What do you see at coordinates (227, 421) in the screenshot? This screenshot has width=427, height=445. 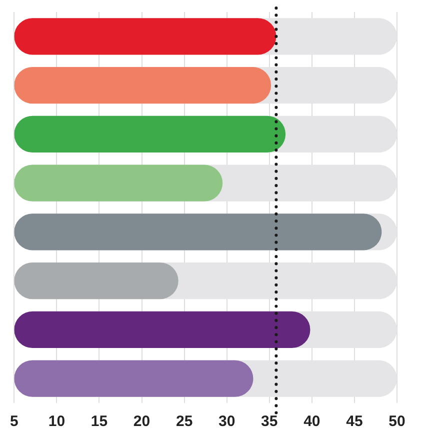 I see `x-tick-label: 30` at bounding box center [227, 421].